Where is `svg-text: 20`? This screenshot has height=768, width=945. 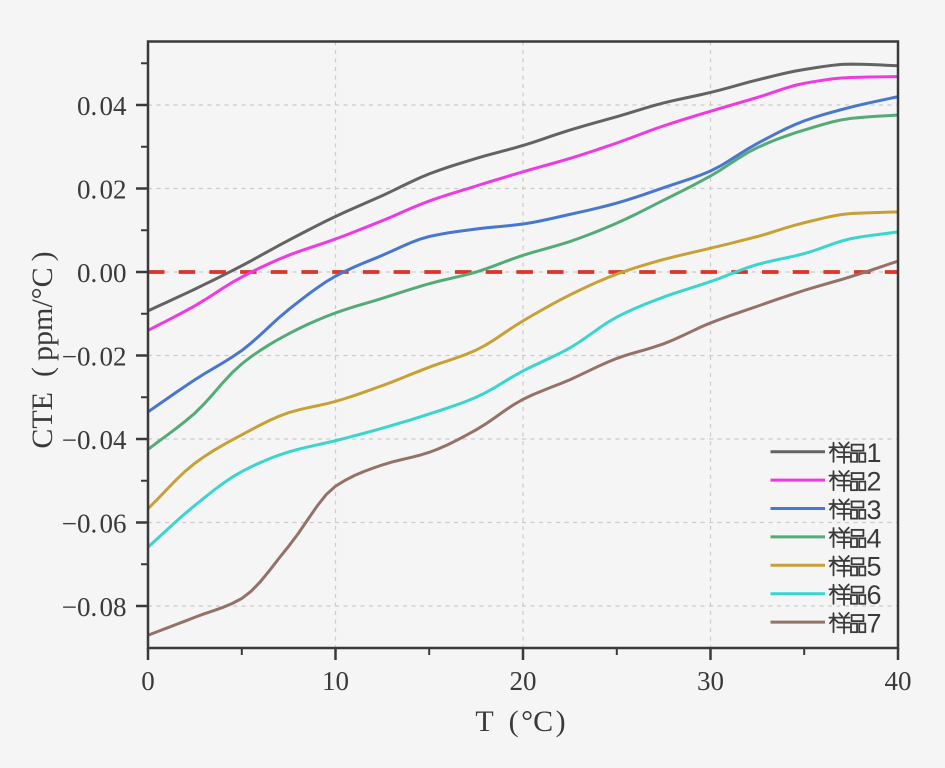 svg-text: 20 is located at coordinates (523, 681).